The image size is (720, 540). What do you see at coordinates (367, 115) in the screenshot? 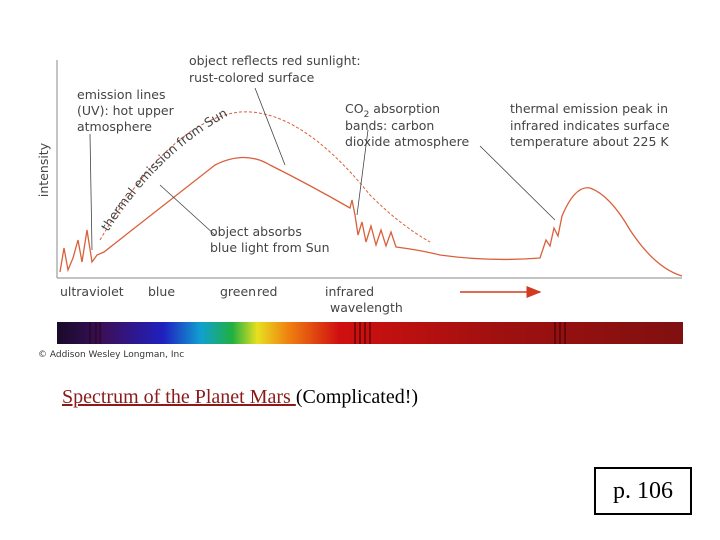
I see `subscript: 2` at bounding box center [367, 115].